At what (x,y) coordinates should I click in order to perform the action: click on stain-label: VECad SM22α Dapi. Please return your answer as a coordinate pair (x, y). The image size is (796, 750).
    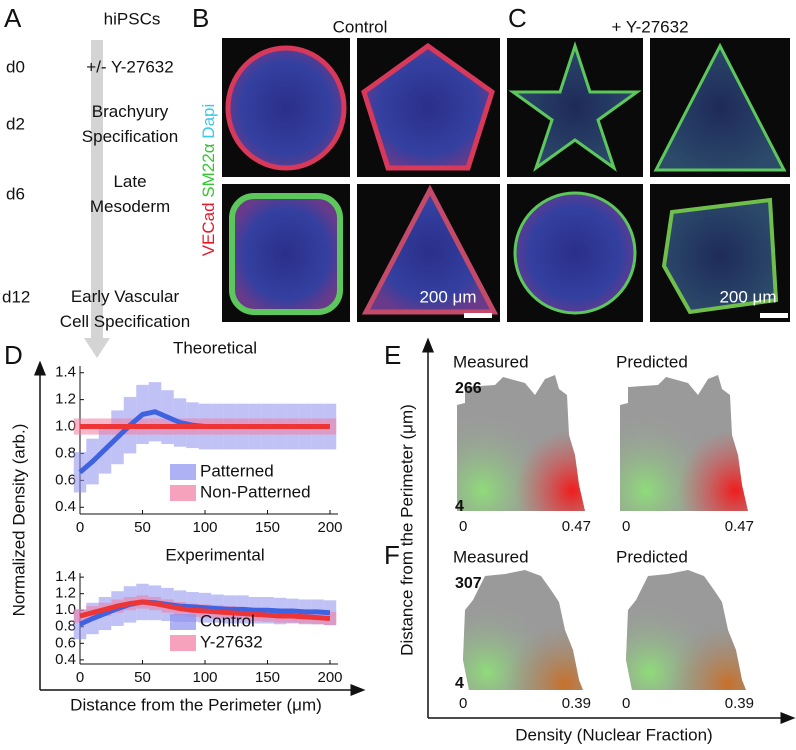
    Looking at the image, I should click on (208, 180).